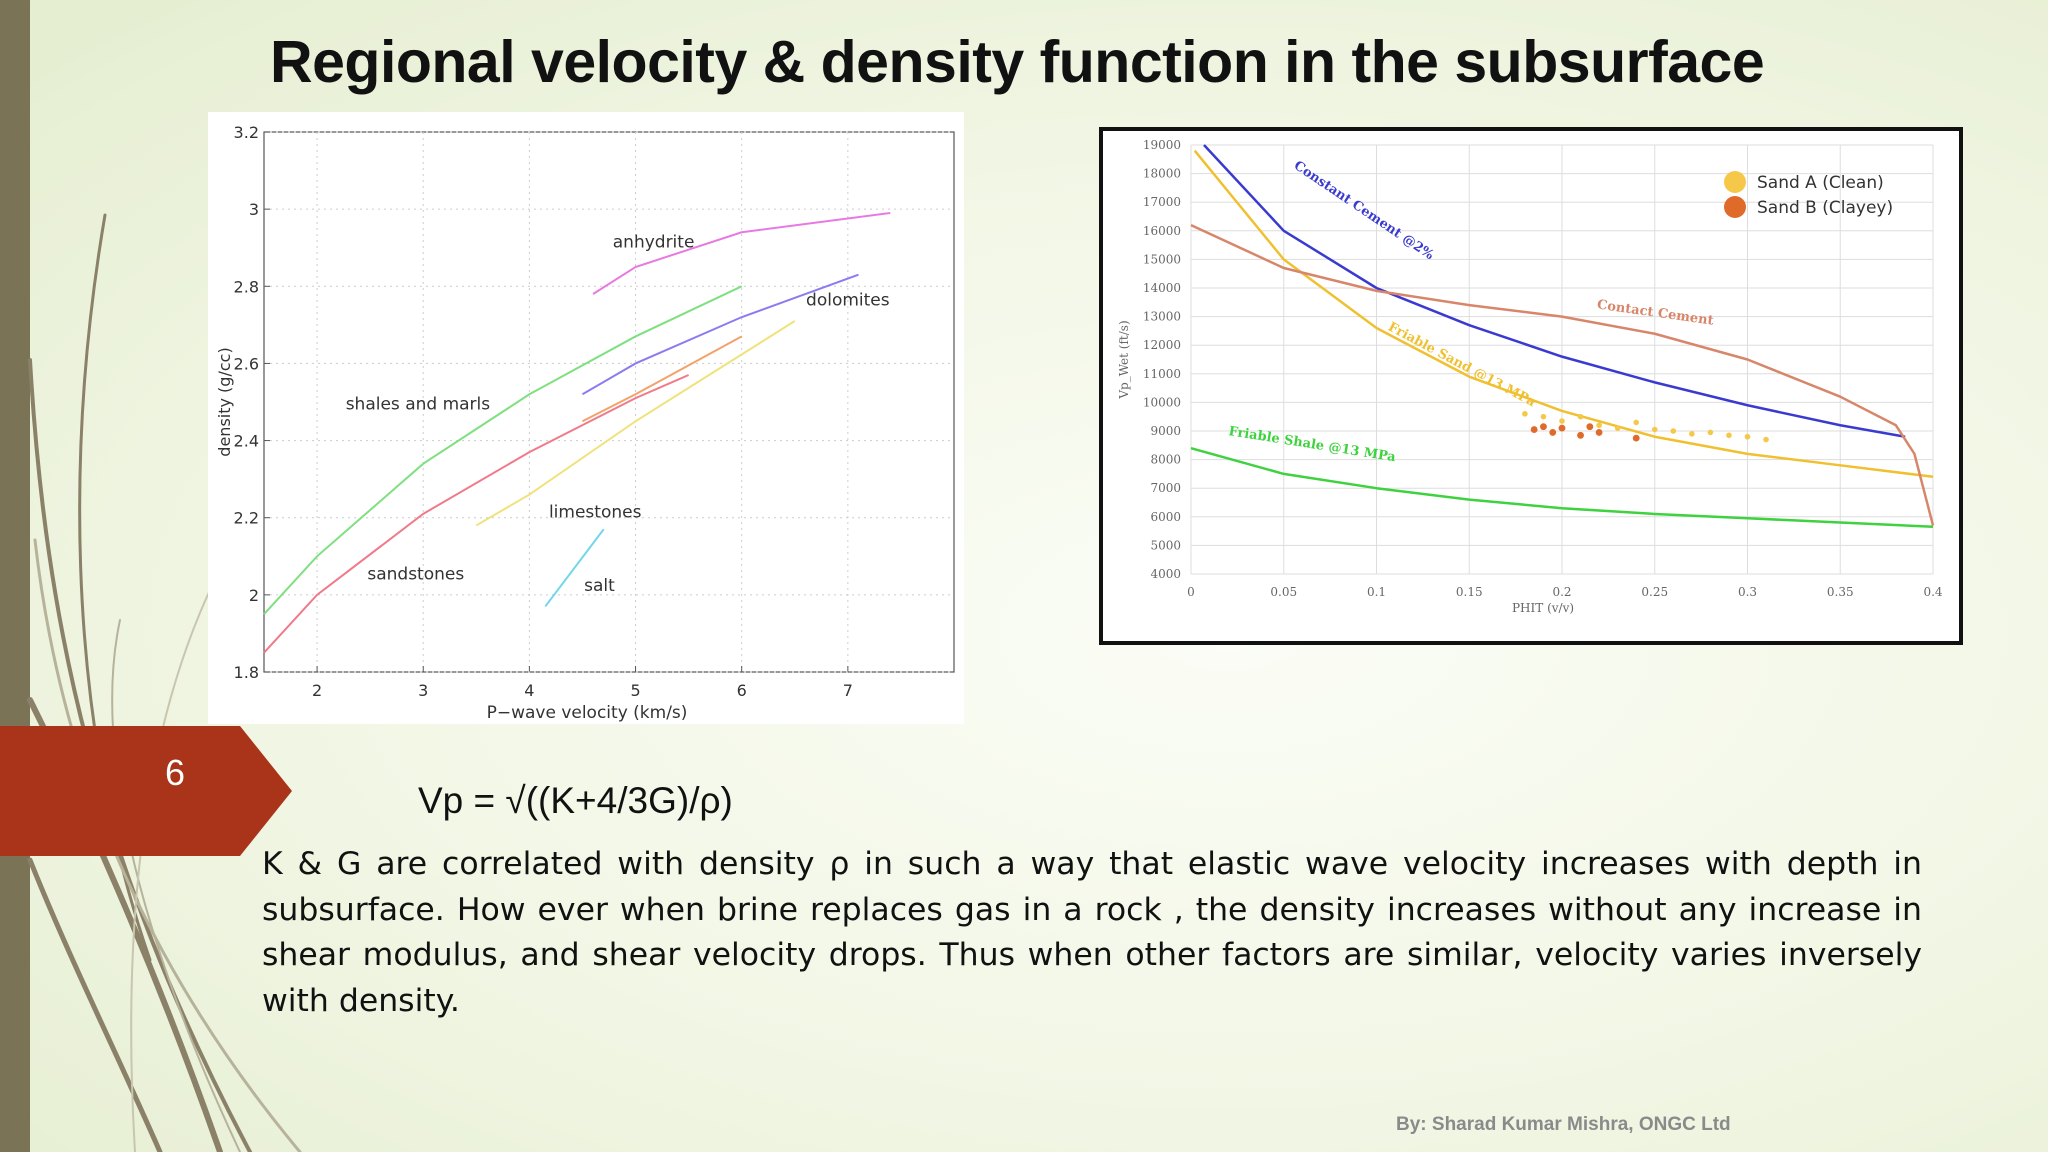 The height and width of the screenshot is (1152, 2048). Describe the element at coordinates (1162, 231) in the screenshot. I see `y-tick-label: 16000` at that location.